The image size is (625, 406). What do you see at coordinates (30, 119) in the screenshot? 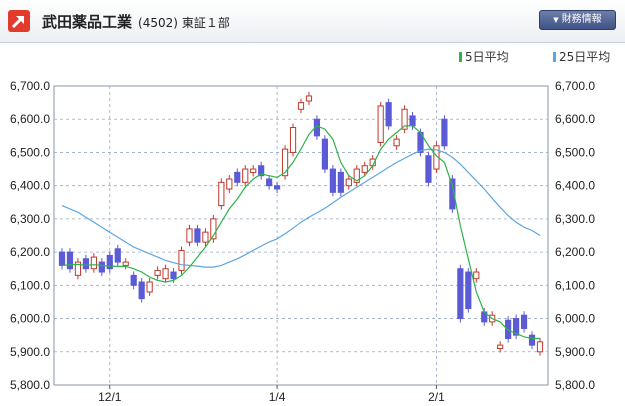
I see `y-tick-label-left: 6,600.0` at bounding box center [30, 119].